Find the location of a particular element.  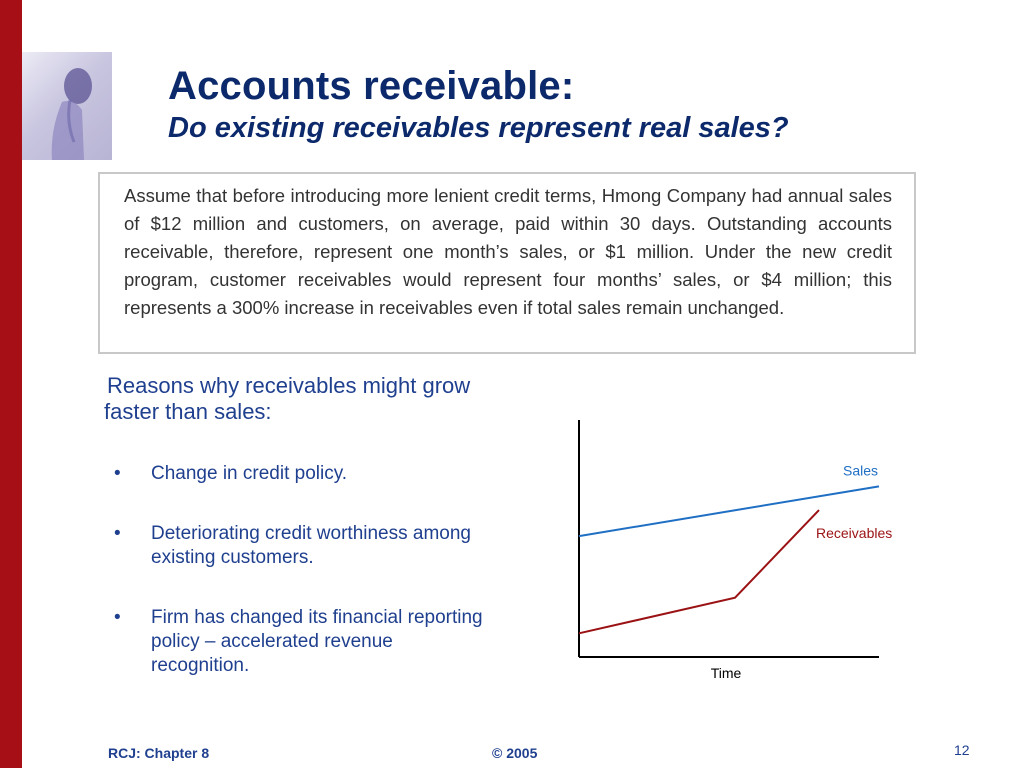

decorative-photo is located at coordinates (67, 106).